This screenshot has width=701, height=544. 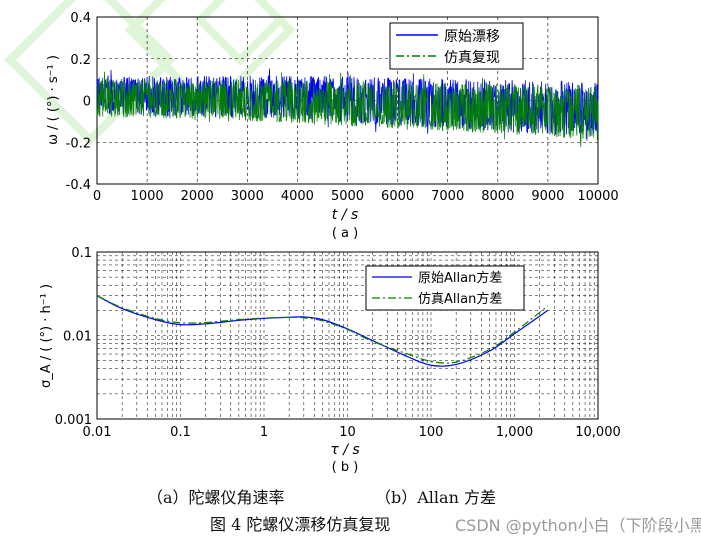 I want to click on panel-b-y-tick-labels: 0.001 0.01 0.1, so click(x=73, y=337).